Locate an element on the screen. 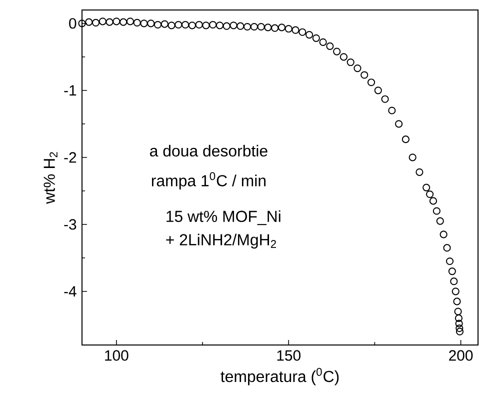  x-tick-label: 150 is located at coordinates (288, 355).